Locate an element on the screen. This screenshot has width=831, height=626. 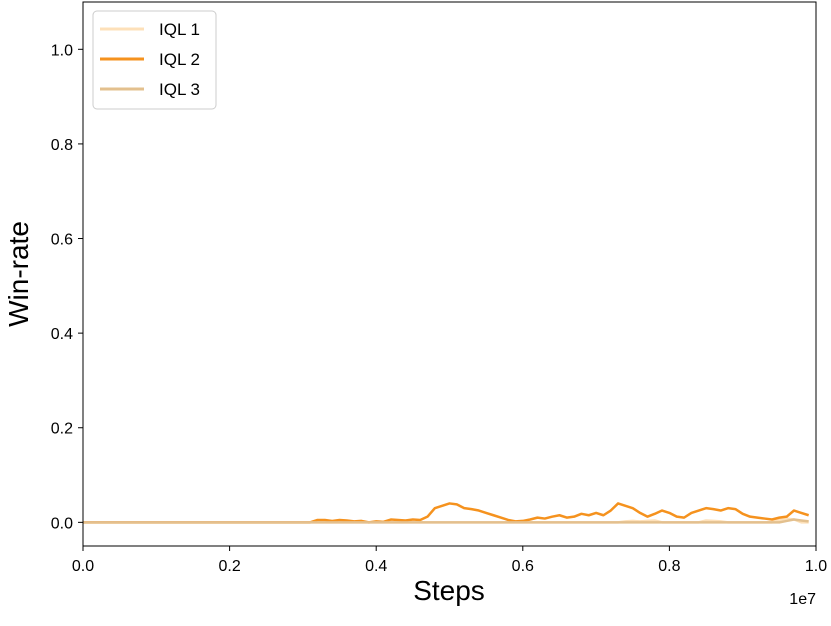
y-tick-label: 0.6 is located at coordinates (62, 240).